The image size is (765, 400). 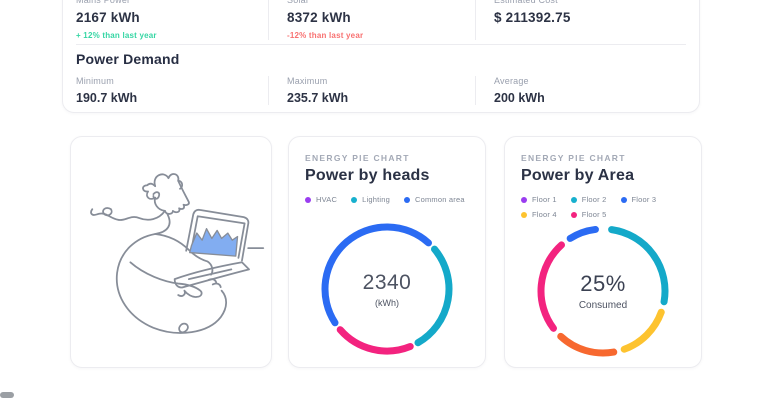 I want to click on legend-item-floor-1: Floor 1, so click(x=539, y=199).